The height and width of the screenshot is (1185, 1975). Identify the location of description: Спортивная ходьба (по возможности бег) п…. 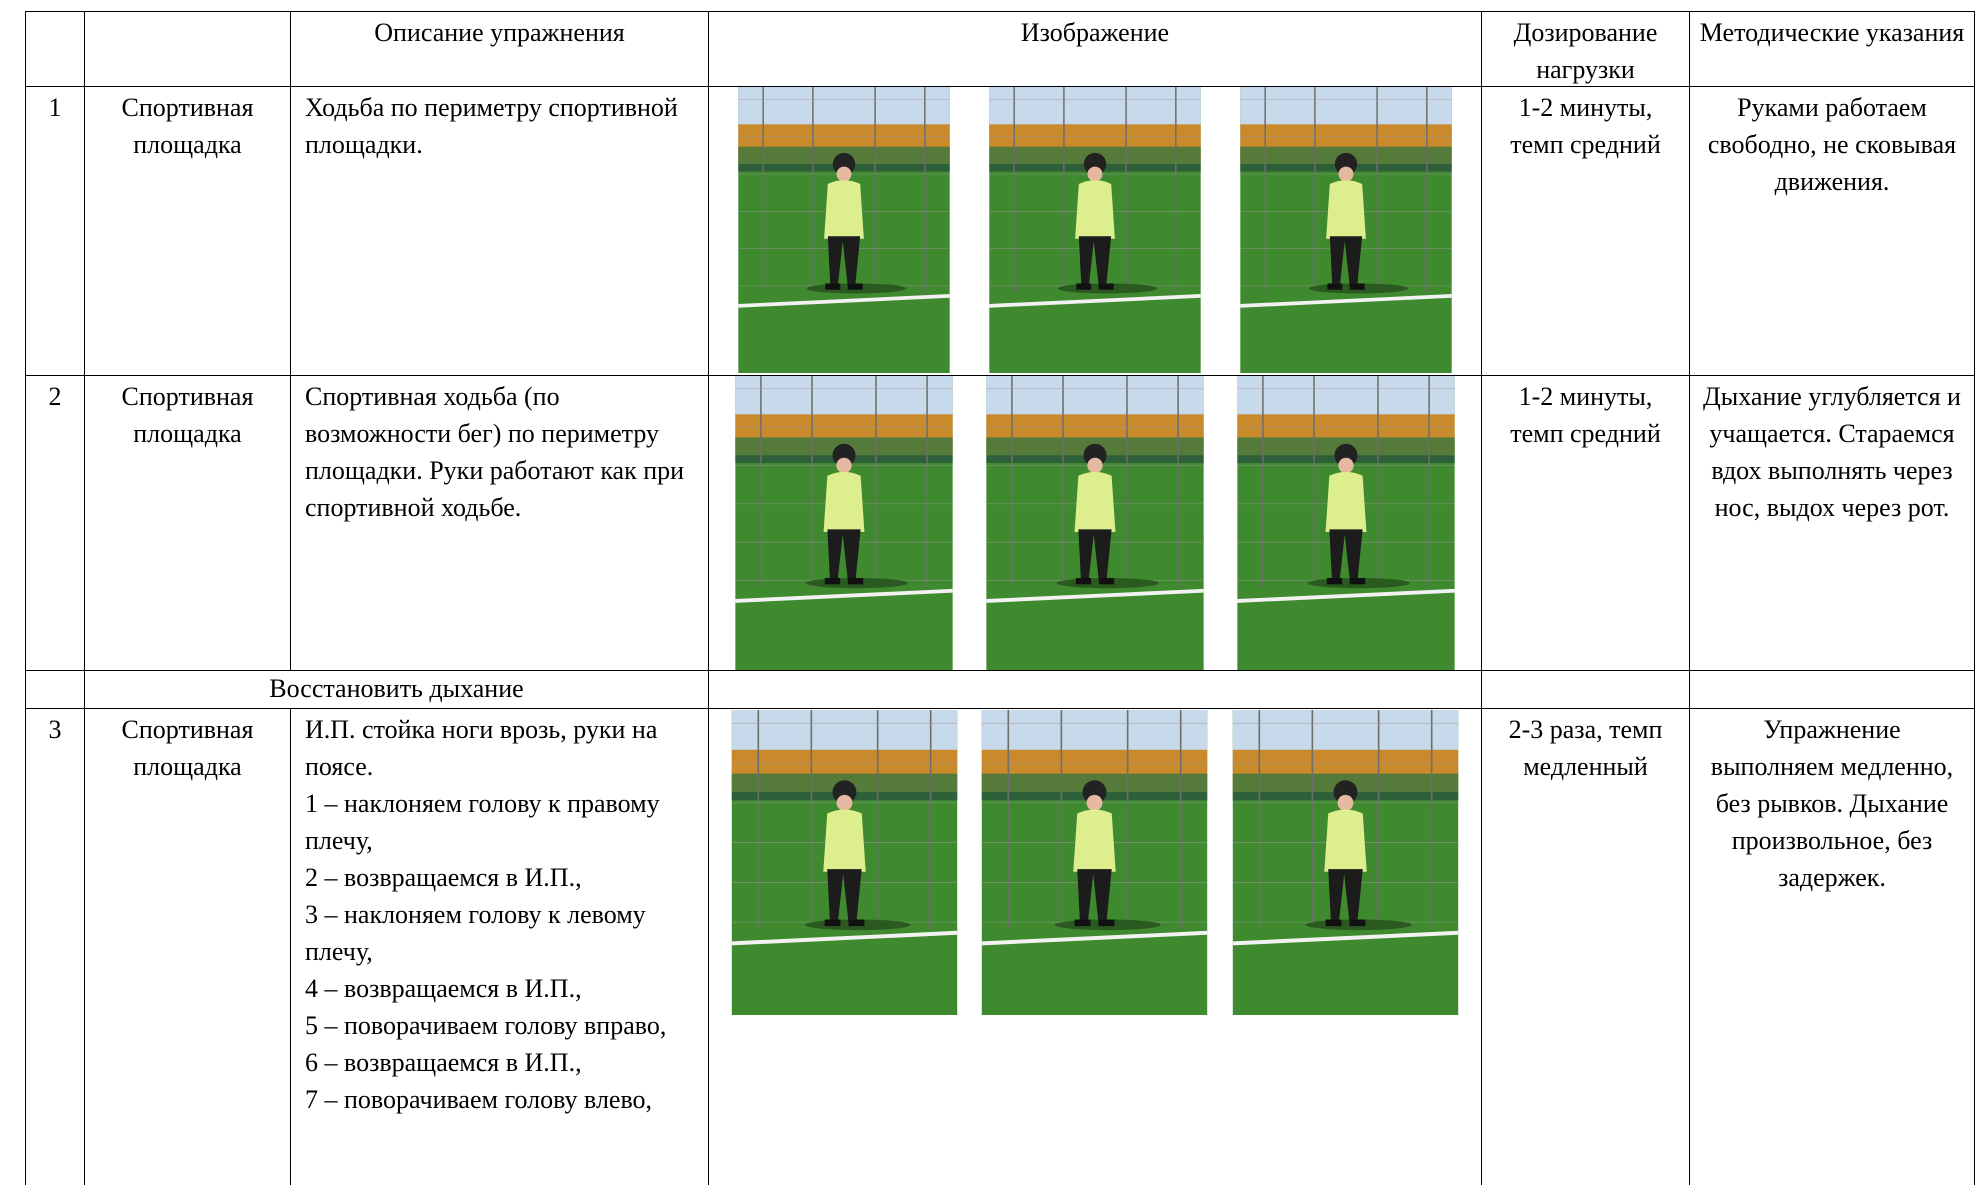
(499, 523).